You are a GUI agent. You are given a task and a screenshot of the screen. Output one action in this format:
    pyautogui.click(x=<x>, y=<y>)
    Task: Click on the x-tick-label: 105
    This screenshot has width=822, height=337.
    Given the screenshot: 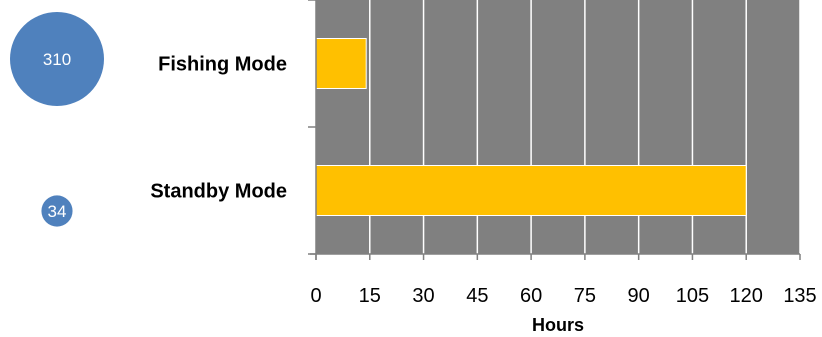 What is the action you would take?
    pyautogui.click(x=692, y=296)
    